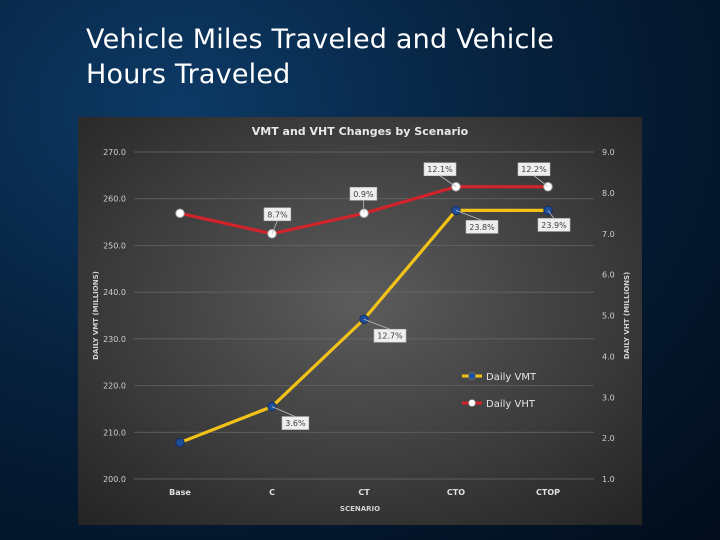 The height and width of the screenshot is (540, 720). What do you see at coordinates (96, 315) in the screenshot?
I see `y-left-axis-title: DAILY VMT (MILLIONS)` at bounding box center [96, 315].